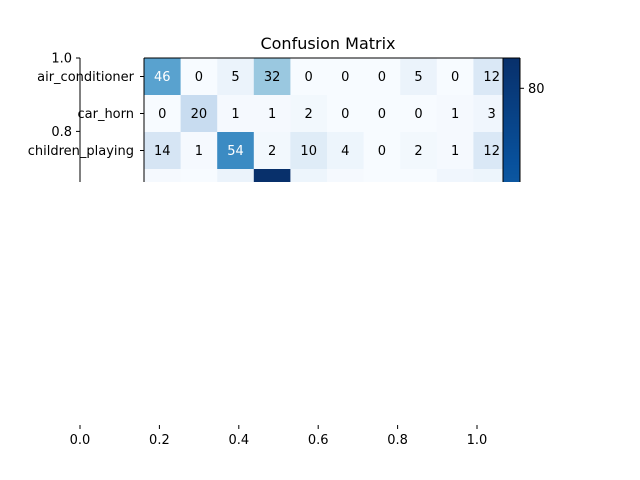 The image size is (640, 480). Describe the element at coordinates (61, 132) in the screenshot. I see `y-tick-label: 0.8` at that location.